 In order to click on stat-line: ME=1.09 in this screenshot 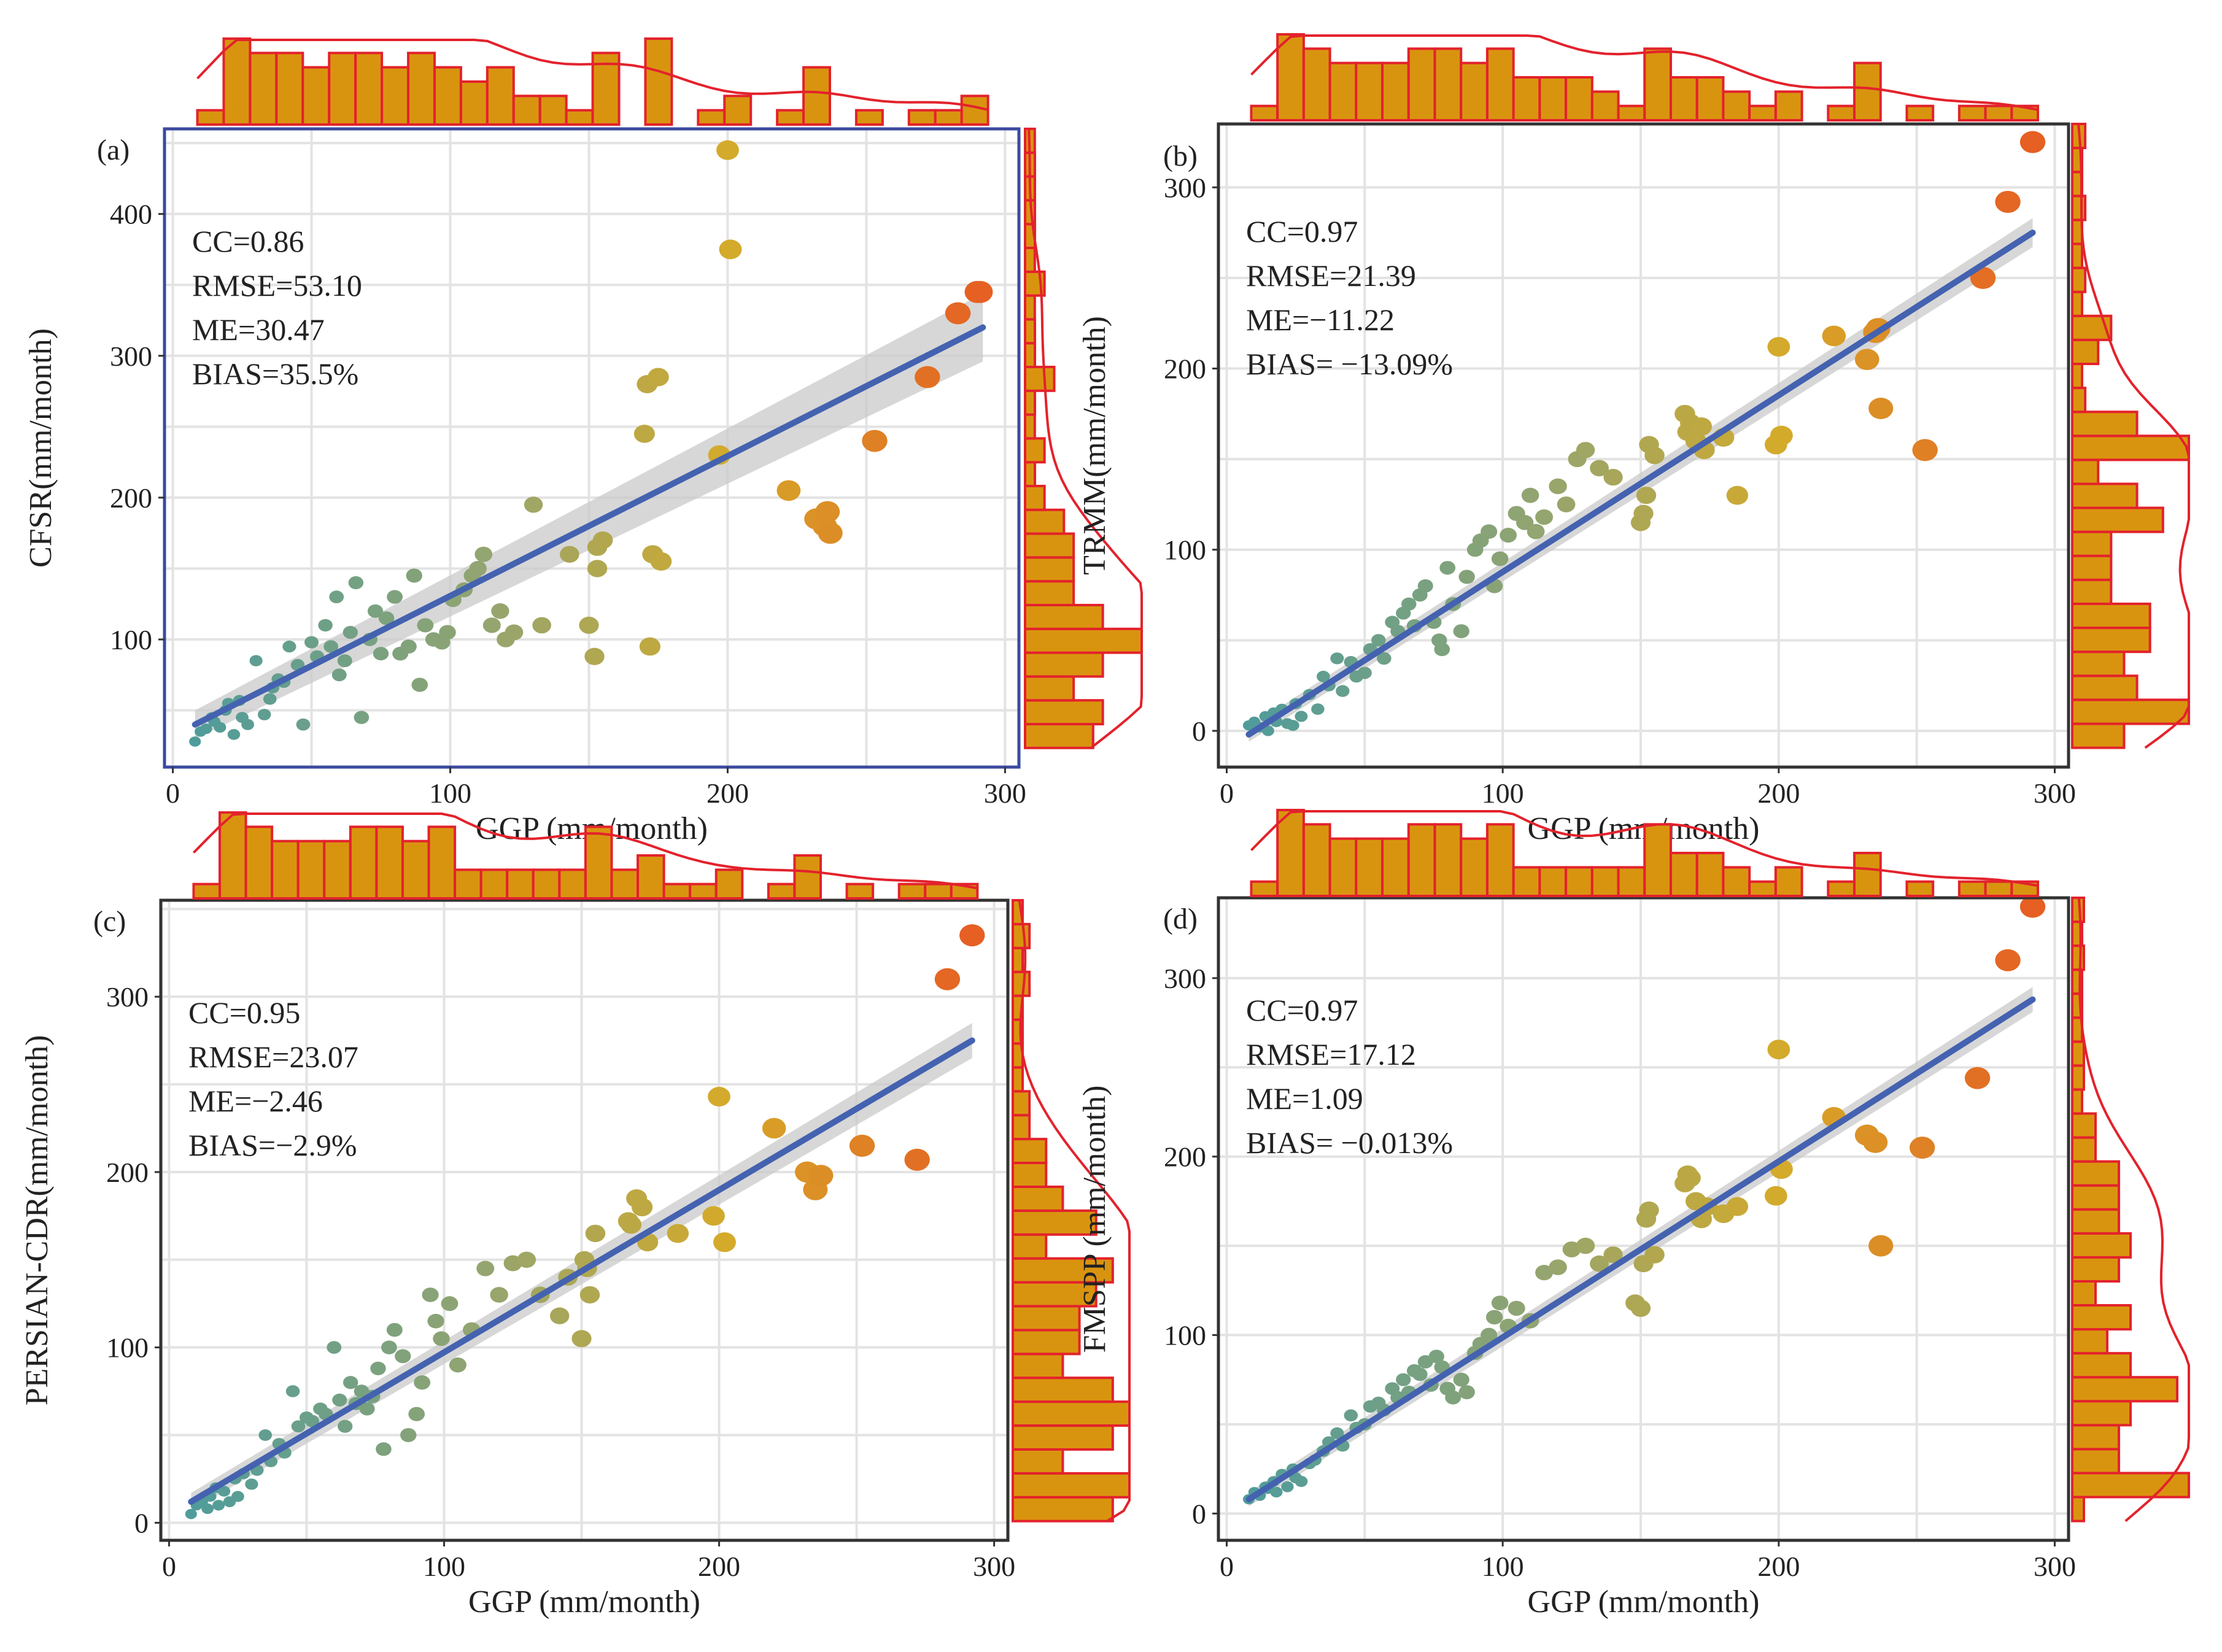, I will do `click(1305, 1098)`.